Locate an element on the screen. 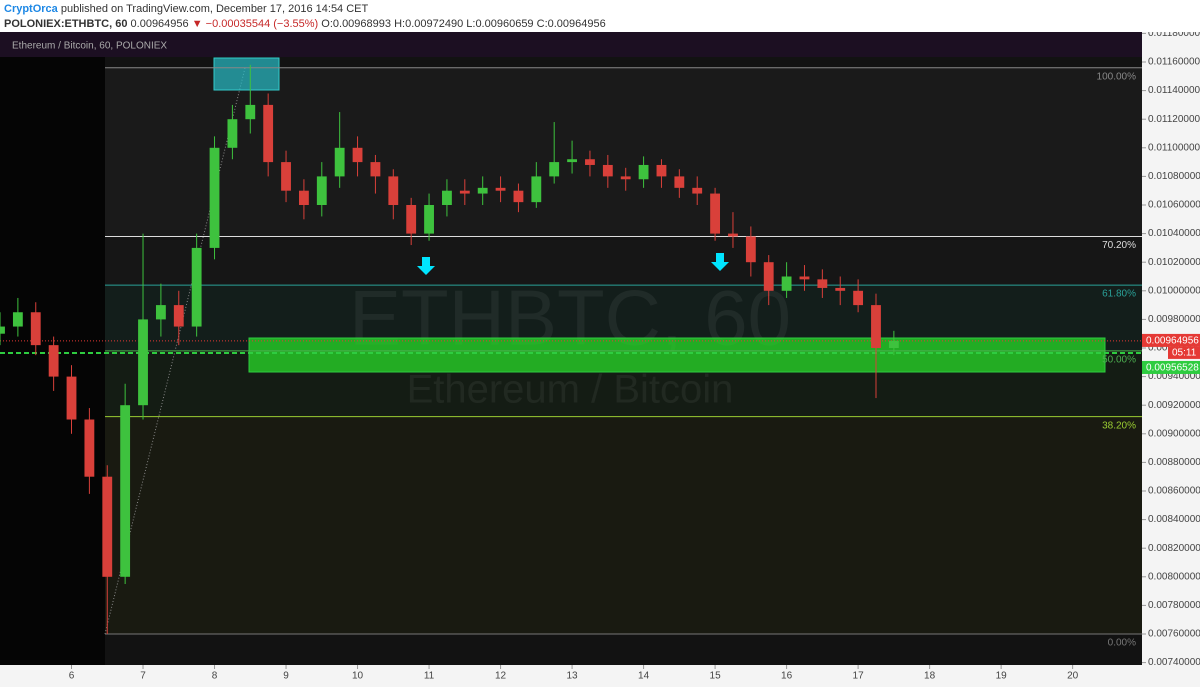 The height and width of the screenshot is (687, 1200). y-tick-label: 0.00800000 is located at coordinates (1174, 576).